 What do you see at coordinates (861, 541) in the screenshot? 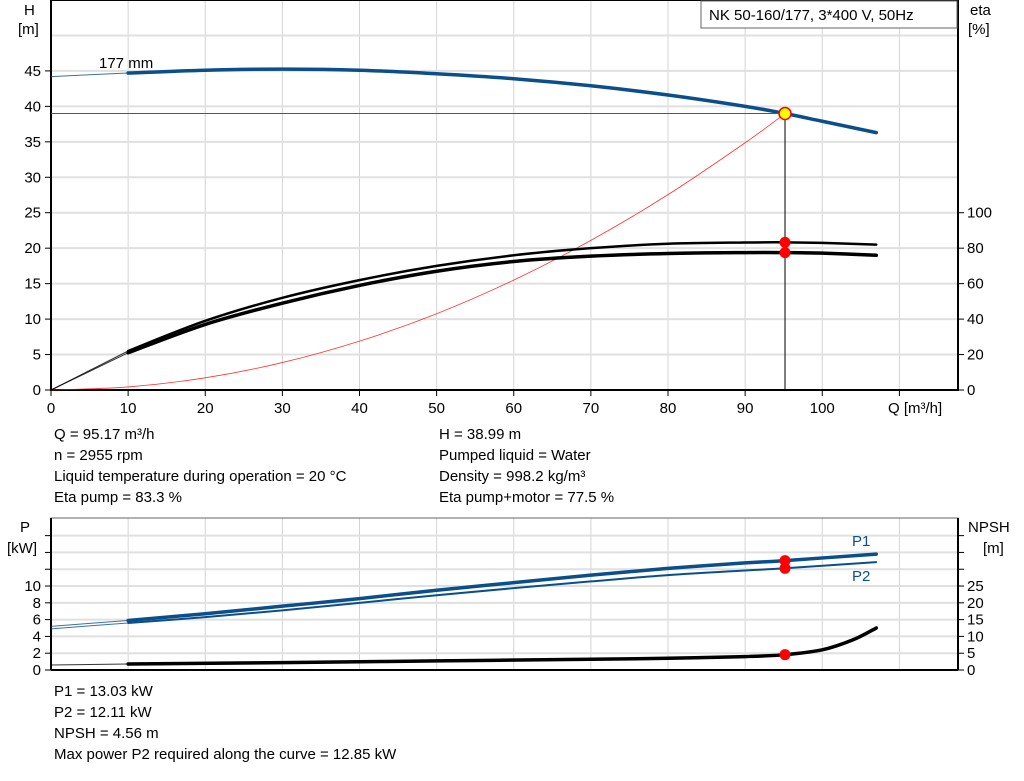
I see `p1-label: P1` at bounding box center [861, 541].